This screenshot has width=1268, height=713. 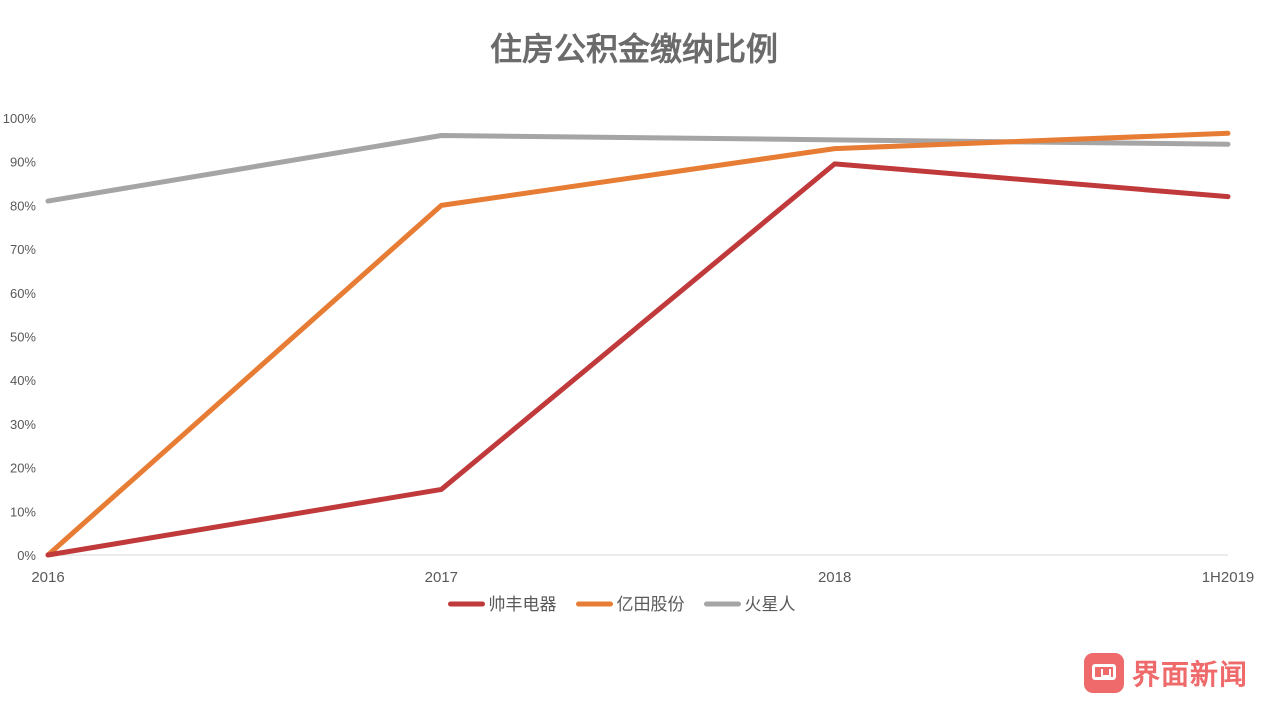 What do you see at coordinates (23, 249) in the screenshot?
I see `y-tick-label: 70%` at bounding box center [23, 249].